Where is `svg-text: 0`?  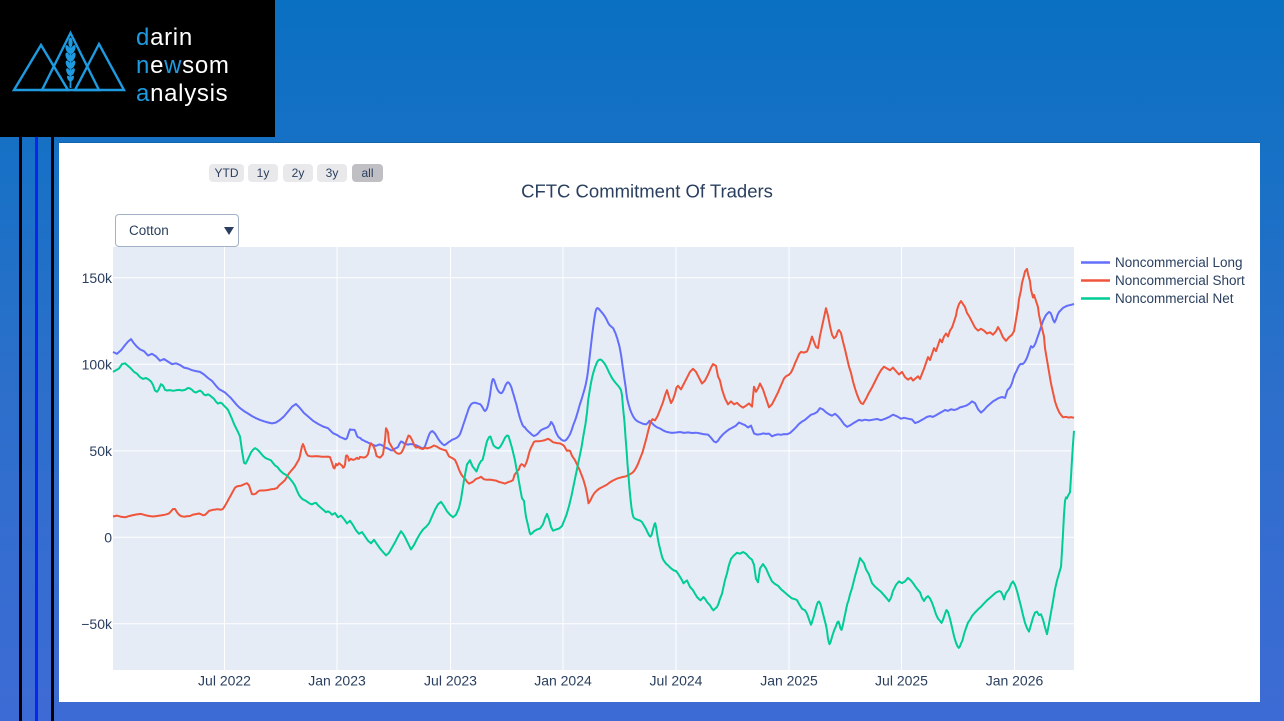
svg-text: 0 is located at coordinates (108, 537).